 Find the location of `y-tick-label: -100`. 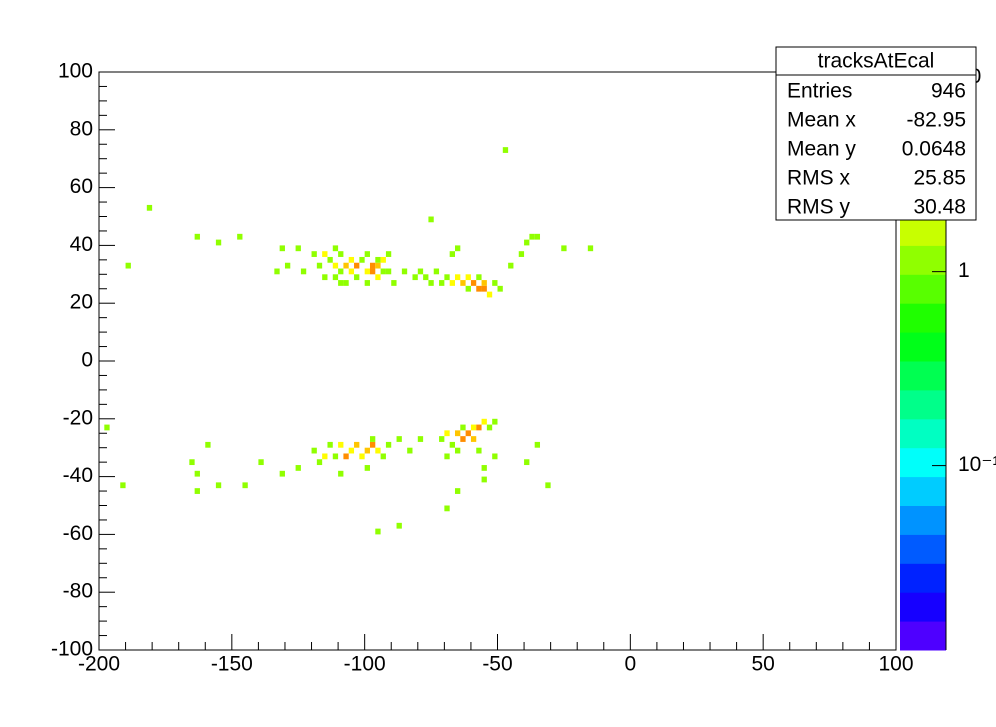

y-tick-label: -100 is located at coordinates (72, 649).